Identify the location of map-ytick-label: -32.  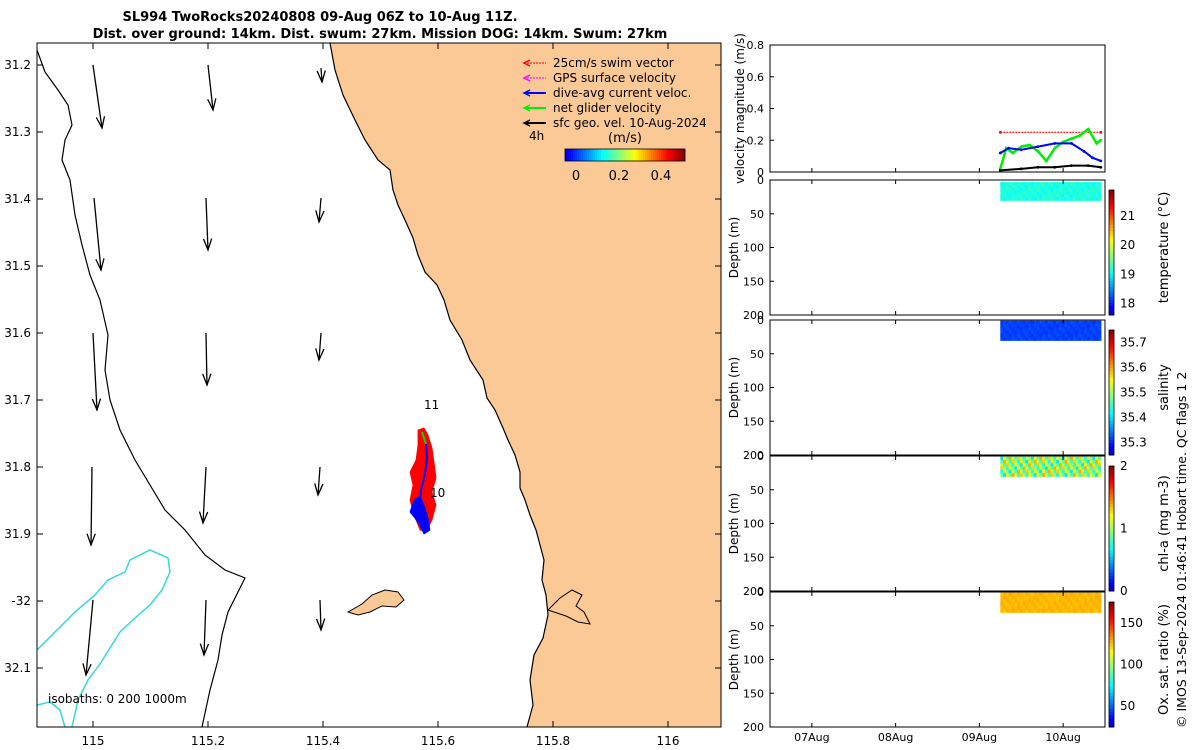
(21, 601).